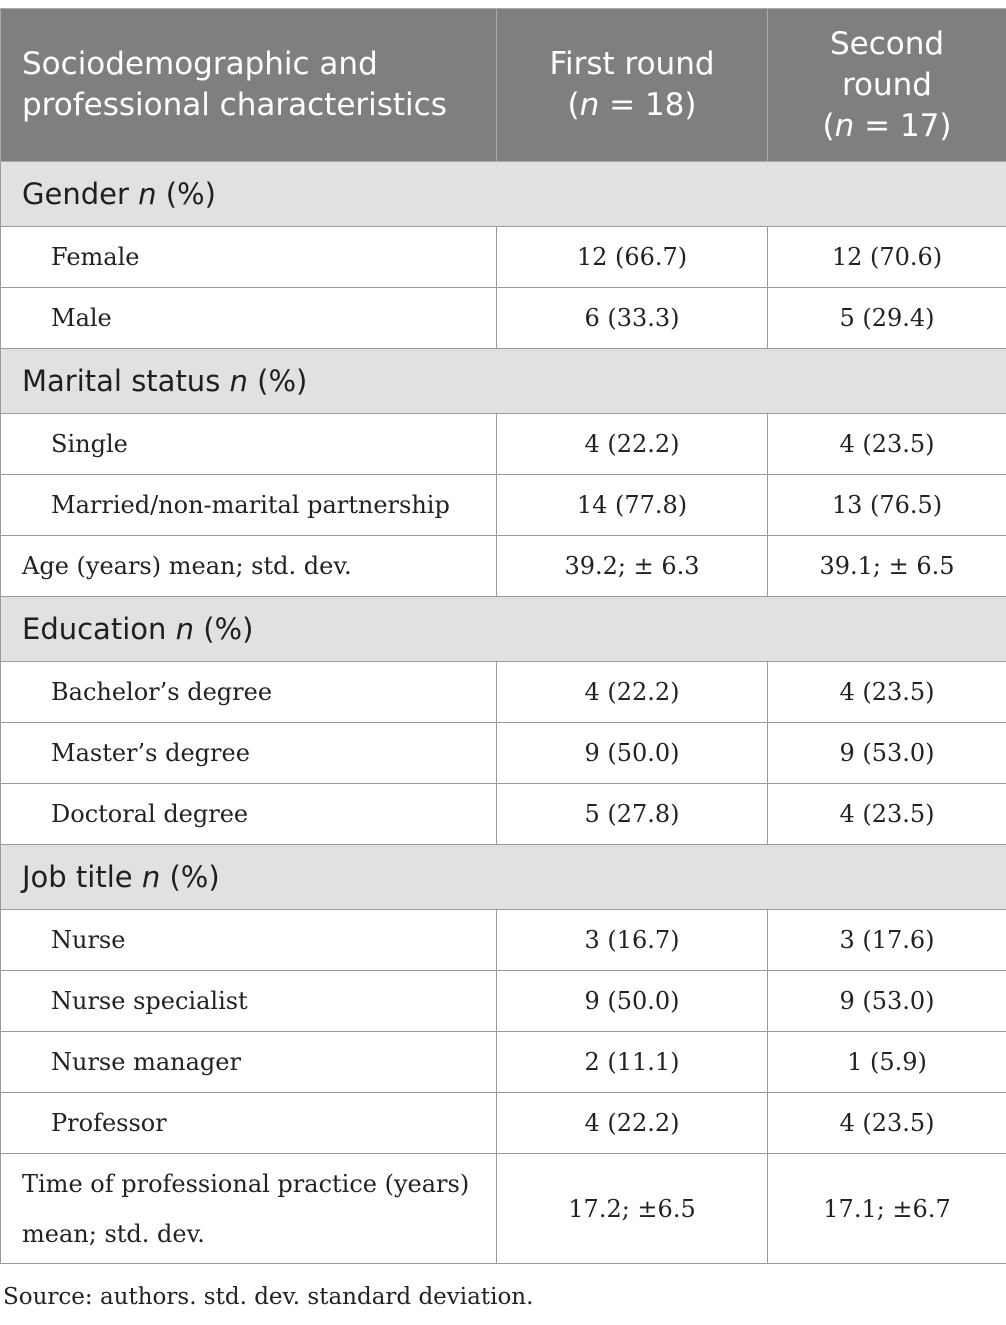 Image resolution: width=1006 pixels, height=1325 pixels. I want to click on row-label: Master’s degree, so click(248, 753).